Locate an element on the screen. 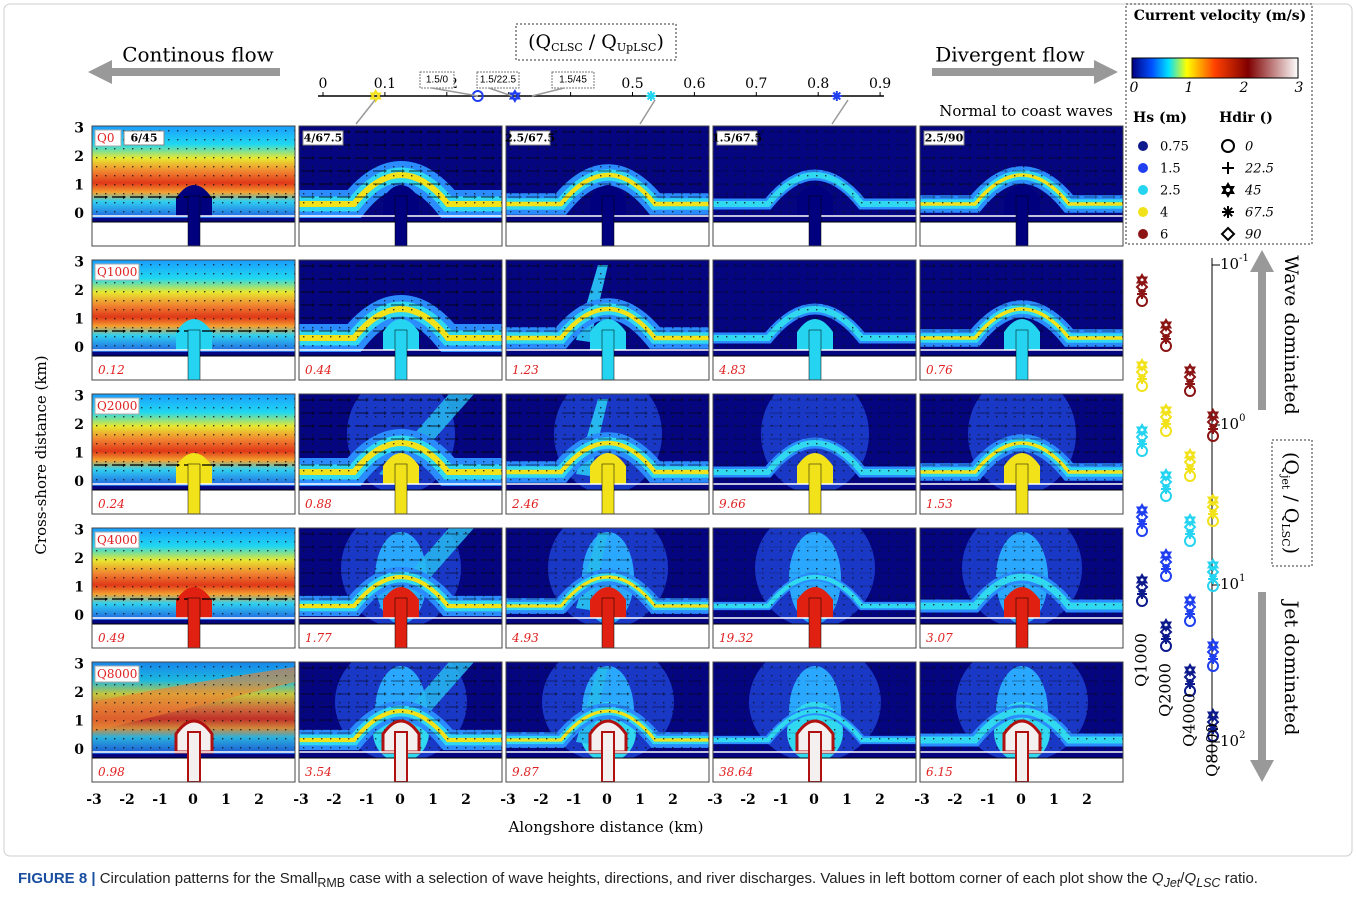 This screenshot has height=924, width=1357. hdir-label: 45 is located at coordinates (1253, 191).